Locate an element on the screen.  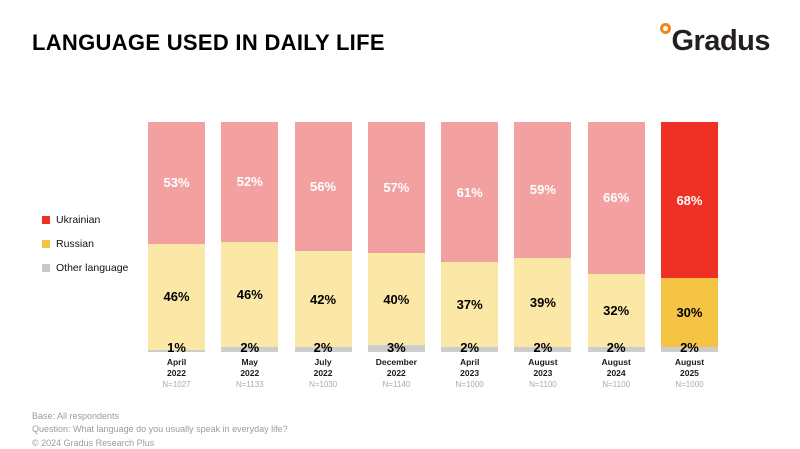
segment-russian: 39% is located at coordinates (543, 302).